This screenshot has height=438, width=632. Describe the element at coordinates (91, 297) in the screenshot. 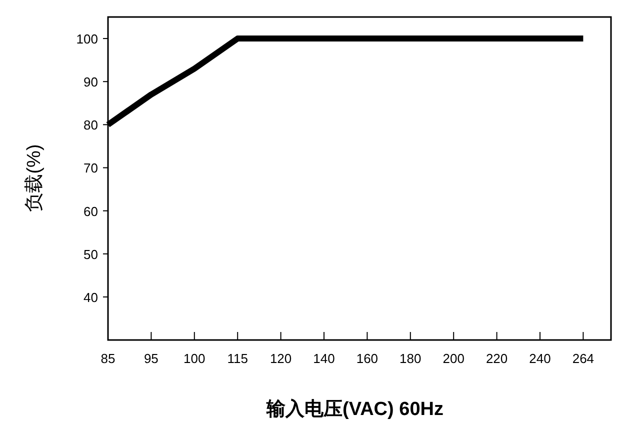

I see `y-tick-label: 40` at that location.